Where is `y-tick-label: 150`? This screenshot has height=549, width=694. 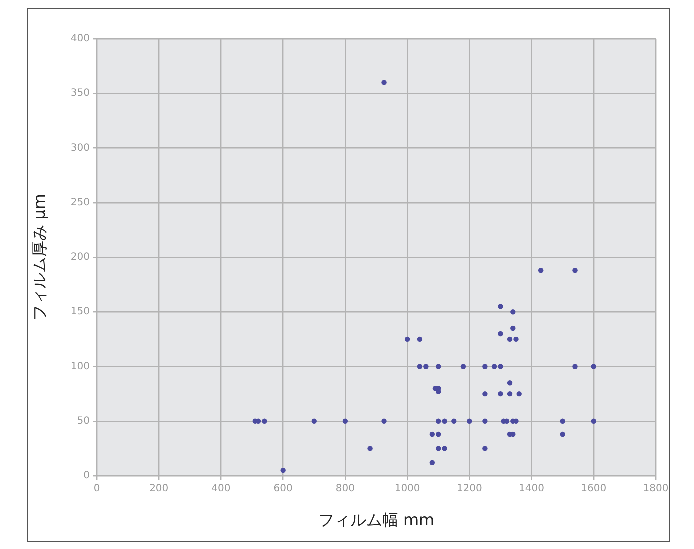 y-tick-label: 150 is located at coordinates (80, 312).